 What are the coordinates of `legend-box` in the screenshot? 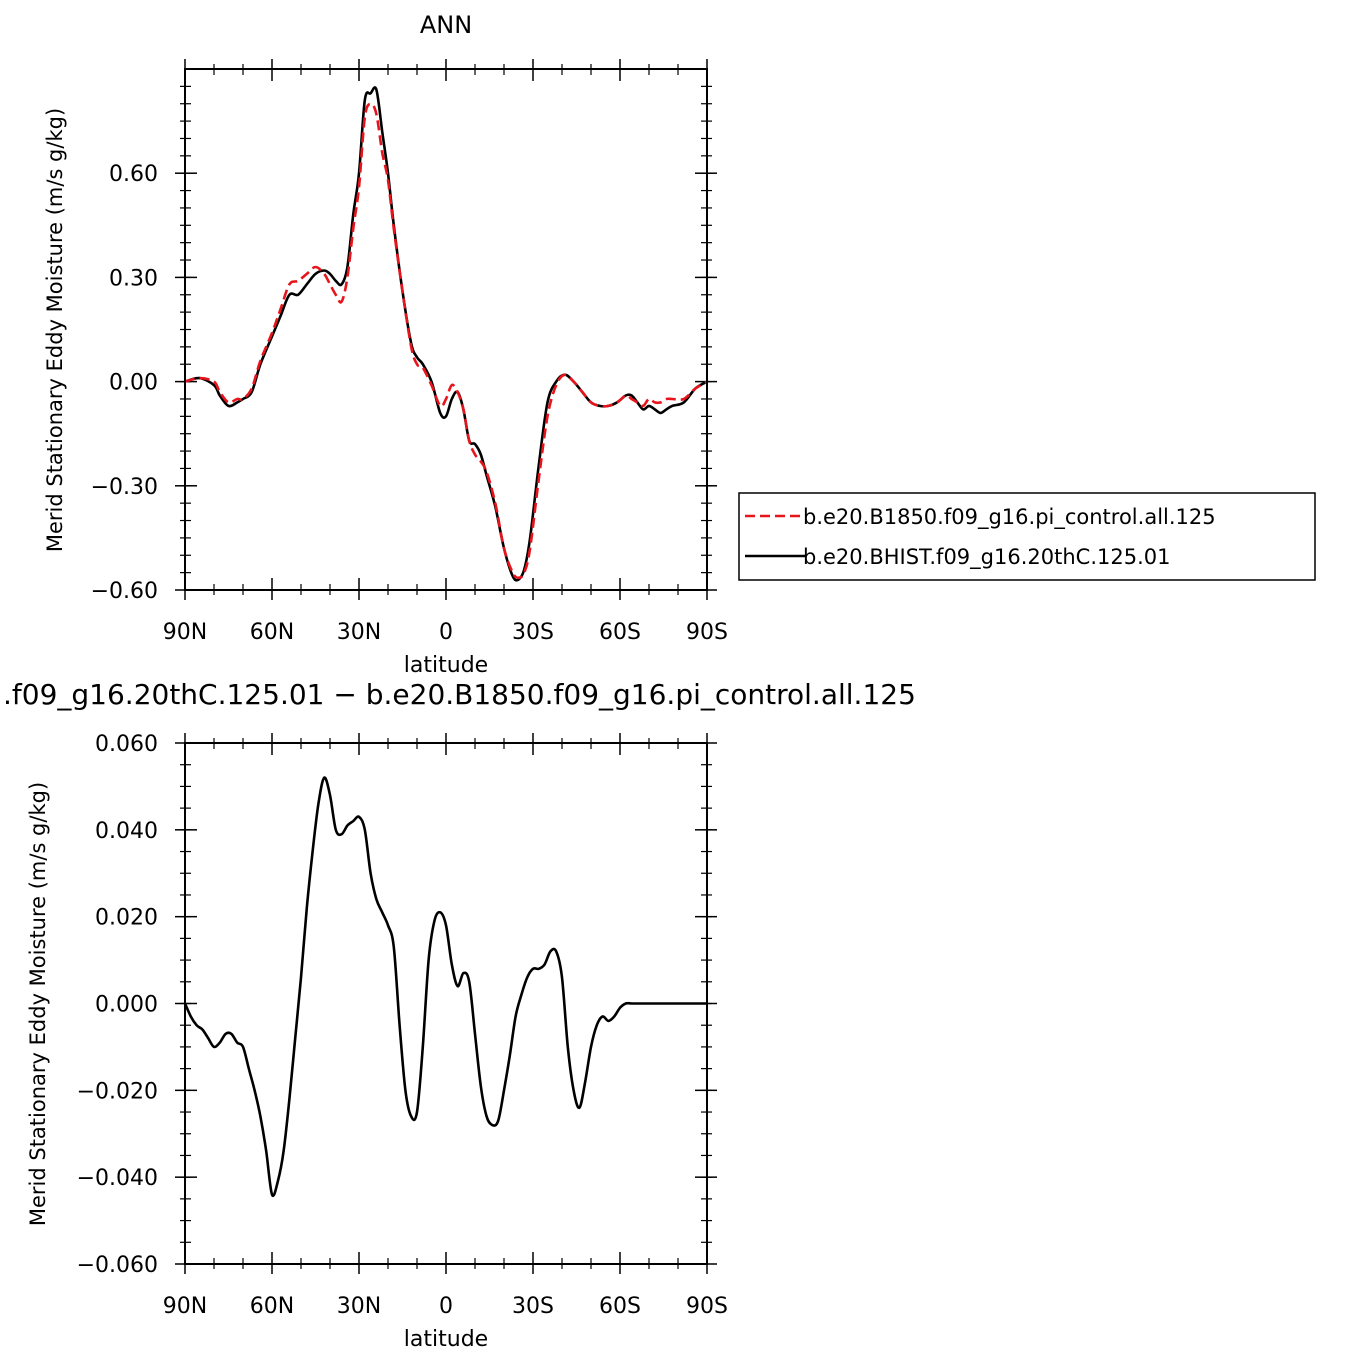 It's located at (1027, 536).